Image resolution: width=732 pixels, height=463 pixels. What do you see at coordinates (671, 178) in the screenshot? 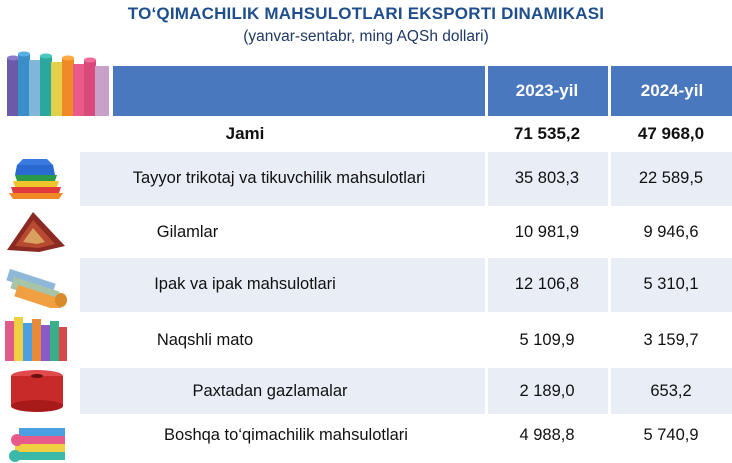
I see `value-2024: 22 589,5` at bounding box center [671, 178].